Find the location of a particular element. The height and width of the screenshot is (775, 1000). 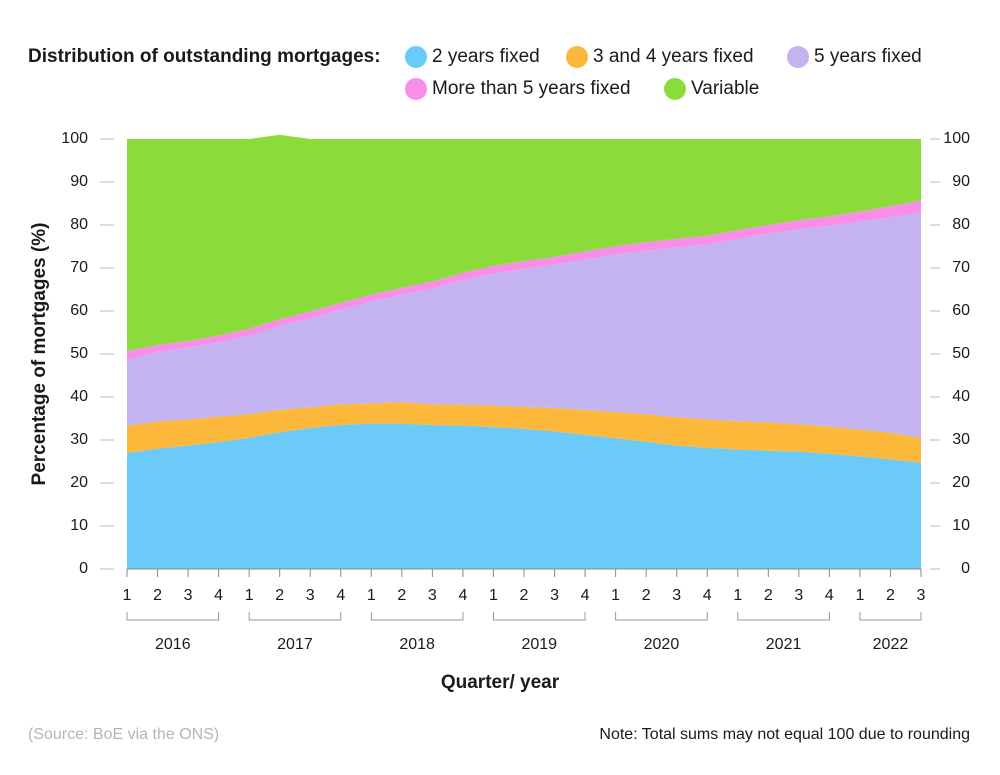

legend-title: Distribution of outstanding mortgages: is located at coordinates (204, 56).